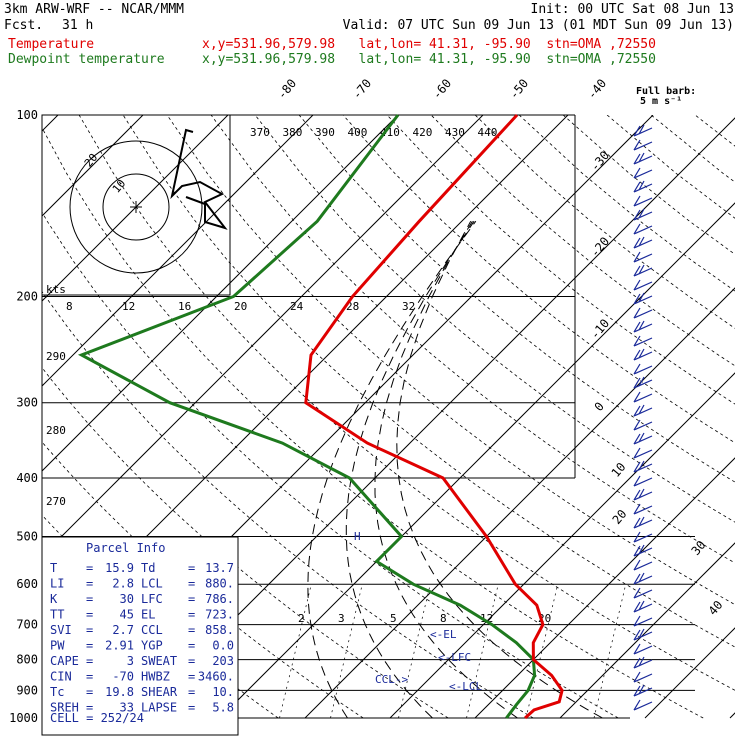  I want to click on hodograph-ring-label-10: 10, so click(119, 186).